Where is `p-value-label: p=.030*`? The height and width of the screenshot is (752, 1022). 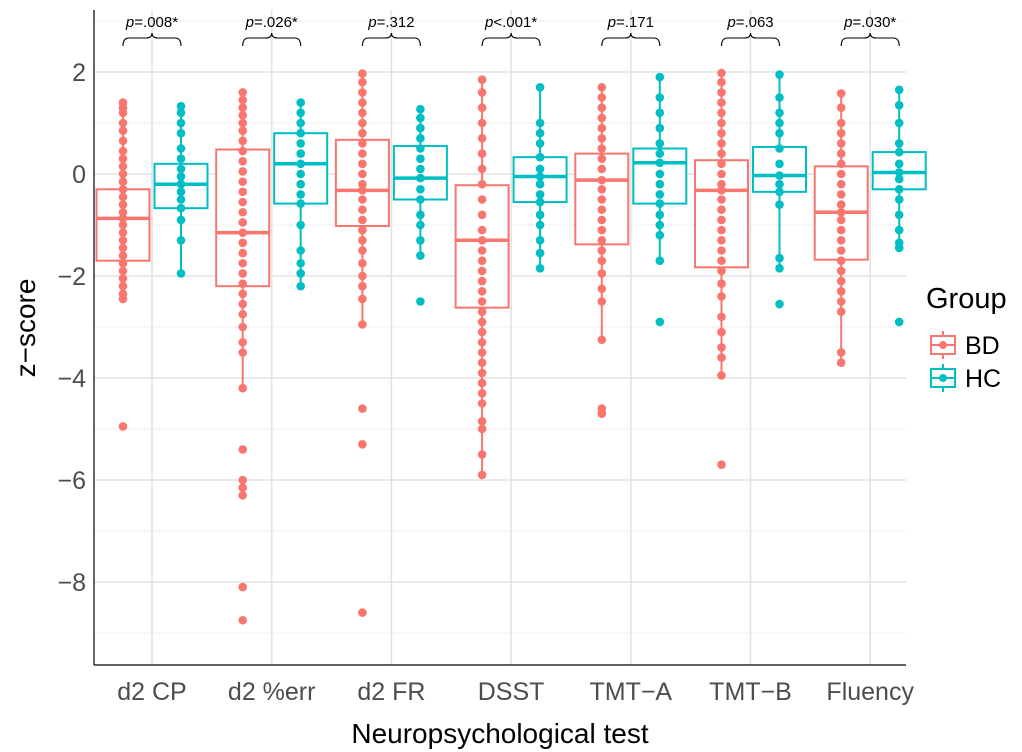 p-value-label: p=.030* is located at coordinates (869, 22).